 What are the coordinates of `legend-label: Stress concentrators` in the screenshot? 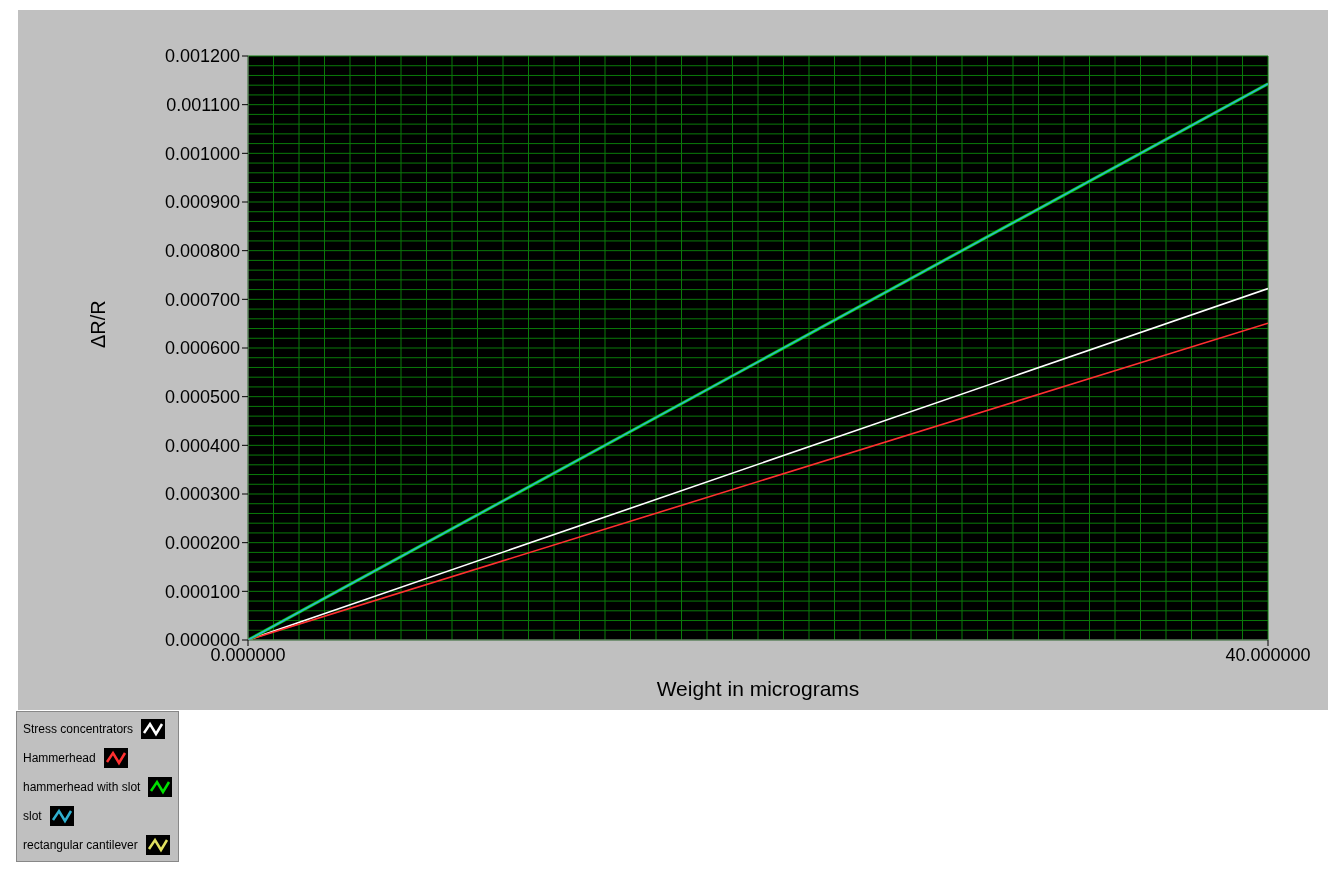 It's located at (78, 728).